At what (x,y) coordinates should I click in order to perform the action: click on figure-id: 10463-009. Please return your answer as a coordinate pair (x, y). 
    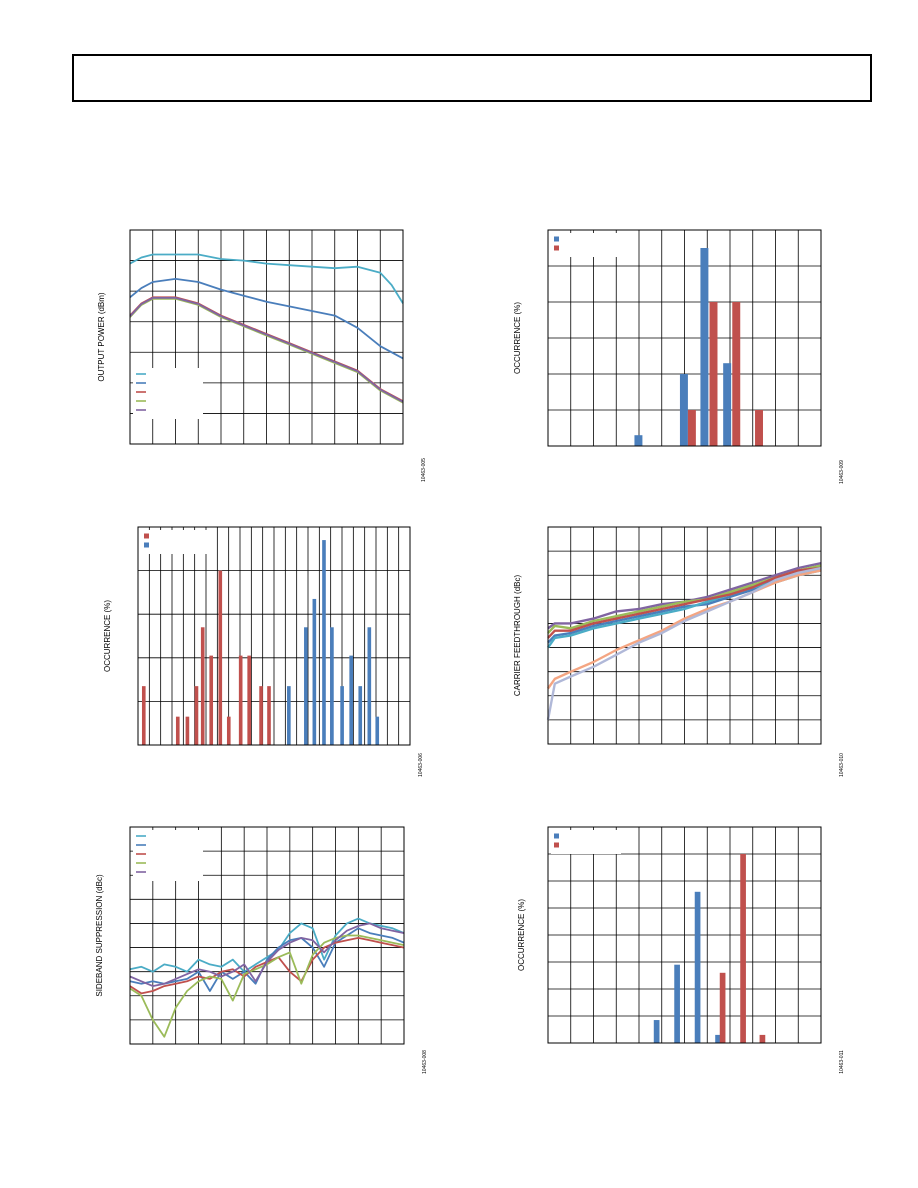
    Looking at the image, I should click on (842, 472).